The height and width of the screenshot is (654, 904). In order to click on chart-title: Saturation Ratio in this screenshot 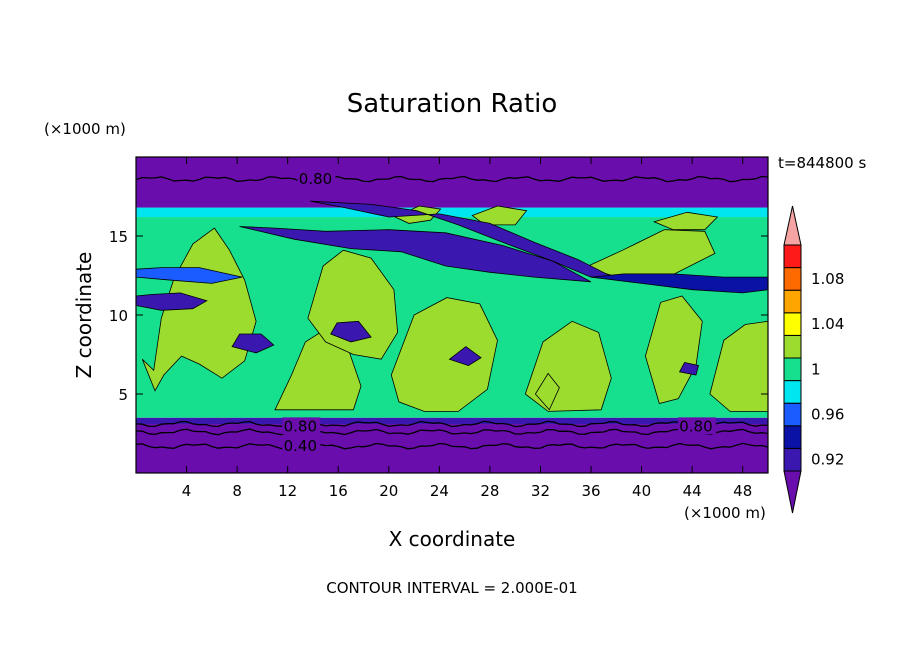, I will do `click(452, 104)`.